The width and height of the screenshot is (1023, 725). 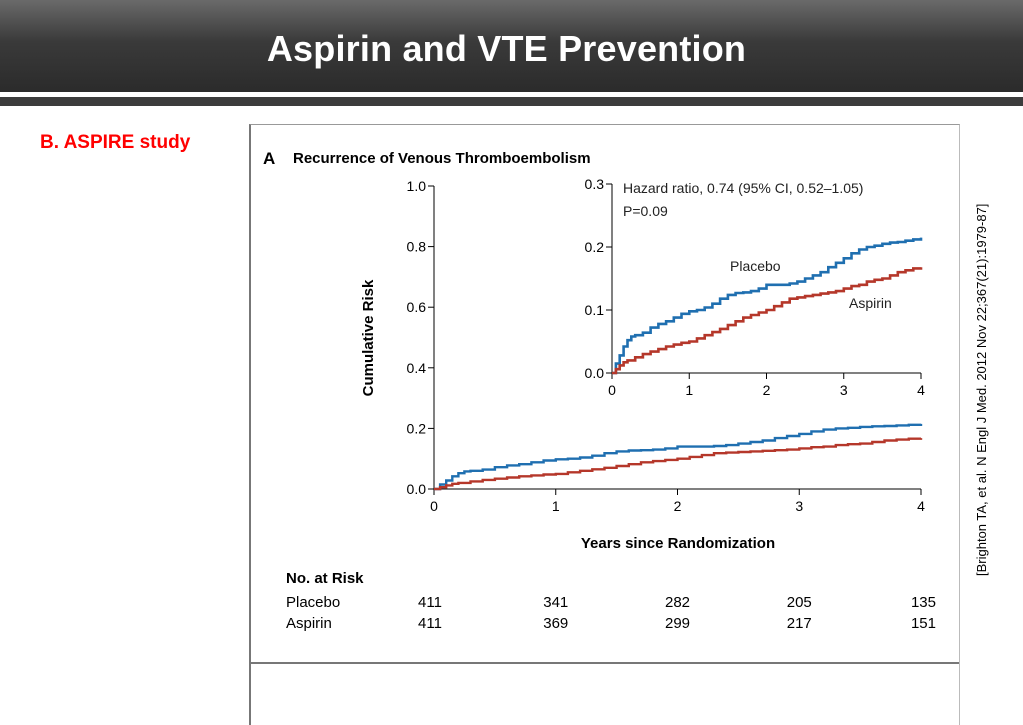 I want to click on main-y-tick-label: 0.4, so click(x=417, y=368).